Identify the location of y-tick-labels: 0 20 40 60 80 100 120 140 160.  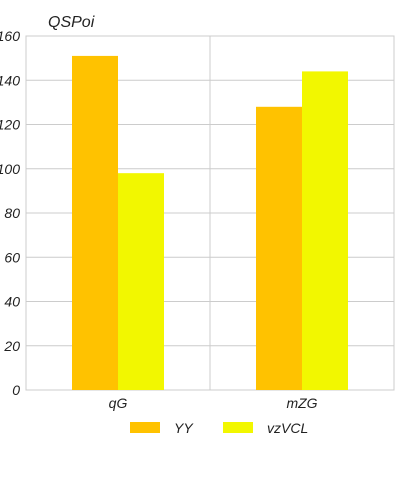
(10, 213).